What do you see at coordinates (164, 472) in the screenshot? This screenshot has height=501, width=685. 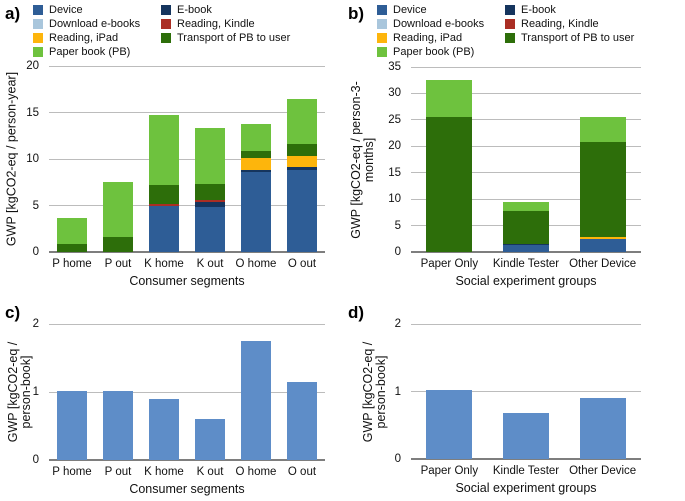 I see `x-tick-label: K home` at bounding box center [164, 472].